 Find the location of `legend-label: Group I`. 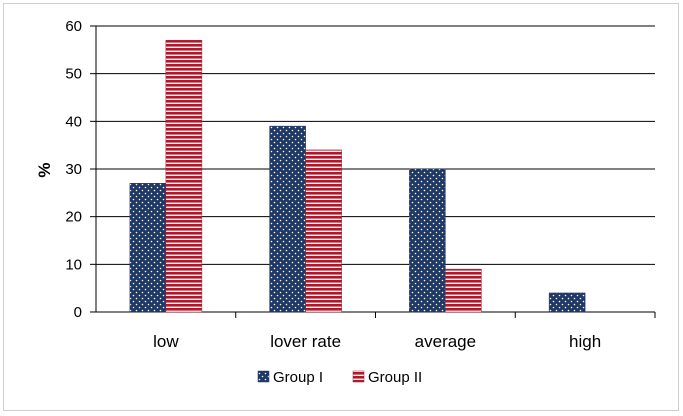

legend-label: Group I is located at coordinates (298, 377).